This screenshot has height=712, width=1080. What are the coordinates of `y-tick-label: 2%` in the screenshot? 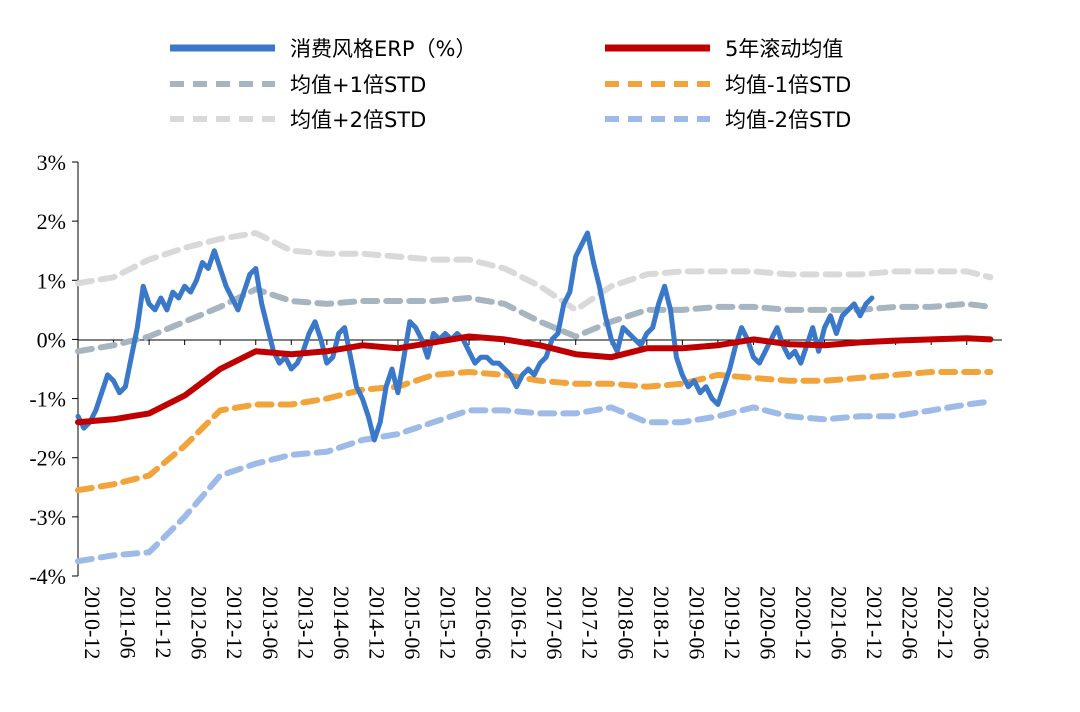 It's located at (51, 221).